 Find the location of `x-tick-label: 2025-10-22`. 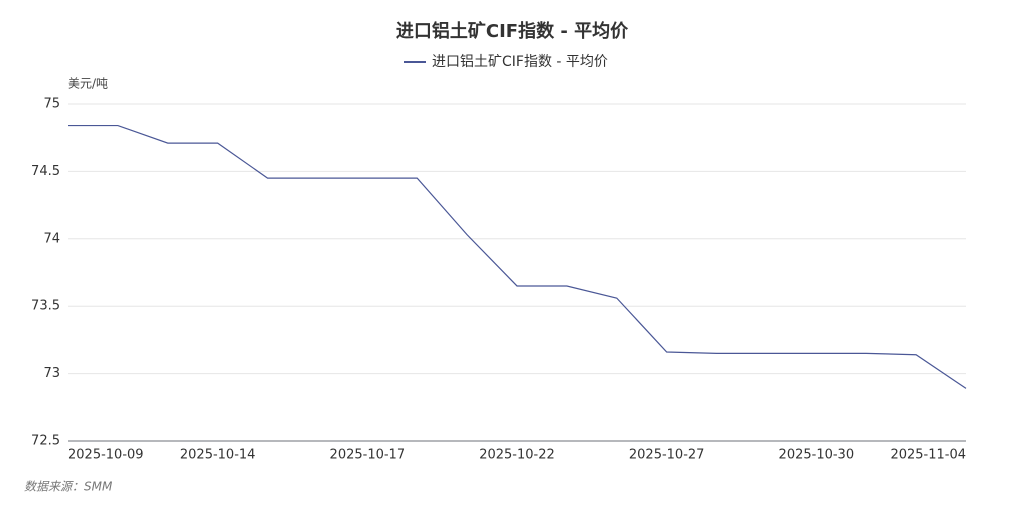

x-tick-label: 2025-10-22 is located at coordinates (517, 455).